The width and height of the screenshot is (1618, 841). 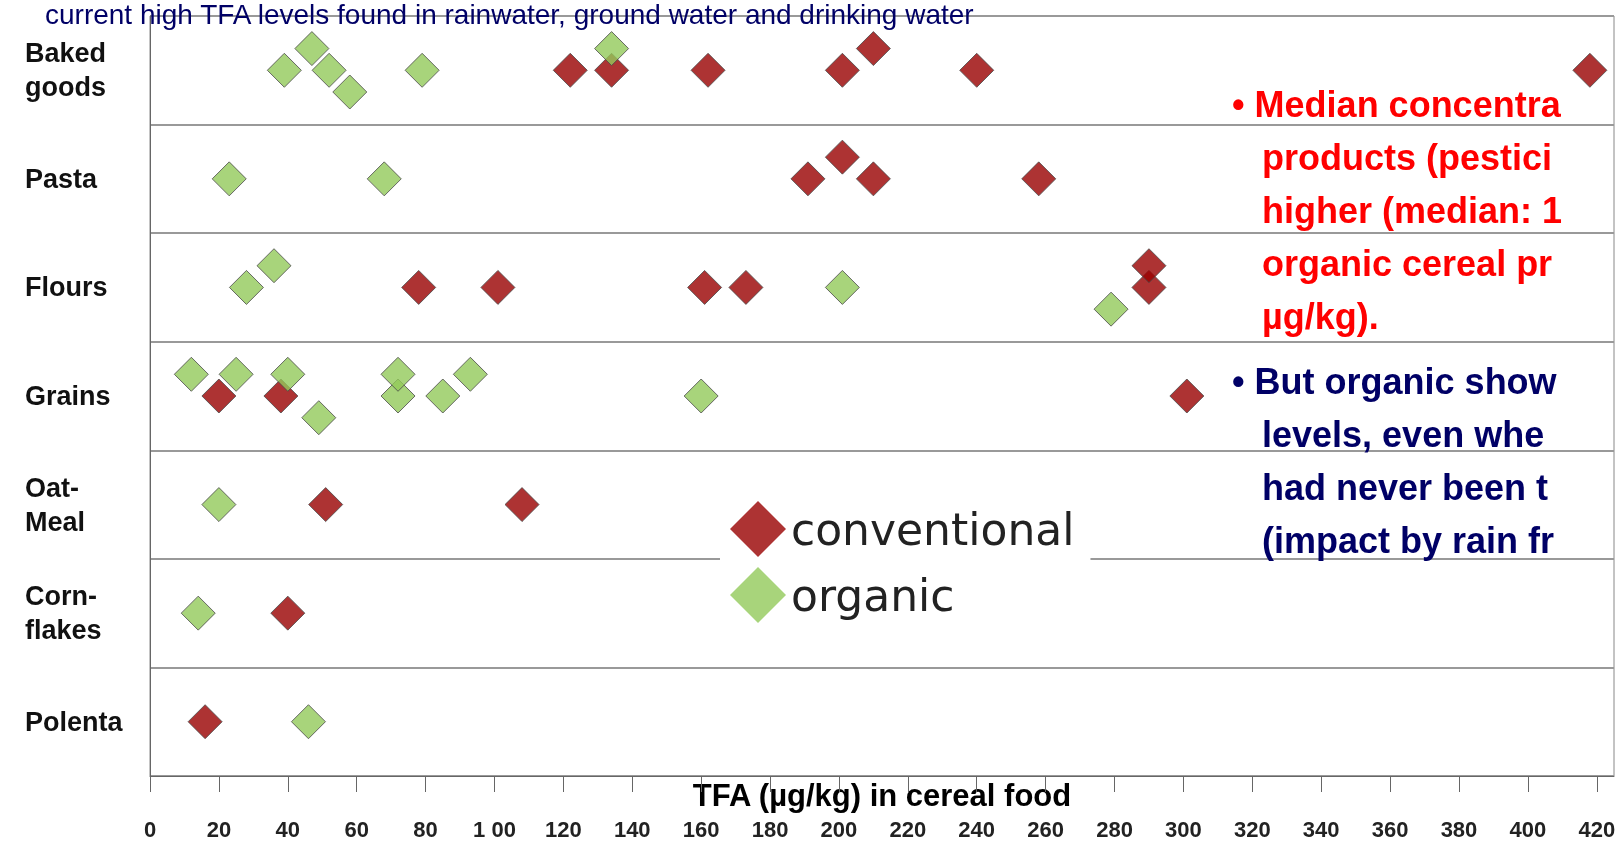 I want to click on x-tick-label: 120, so click(x=563, y=828).